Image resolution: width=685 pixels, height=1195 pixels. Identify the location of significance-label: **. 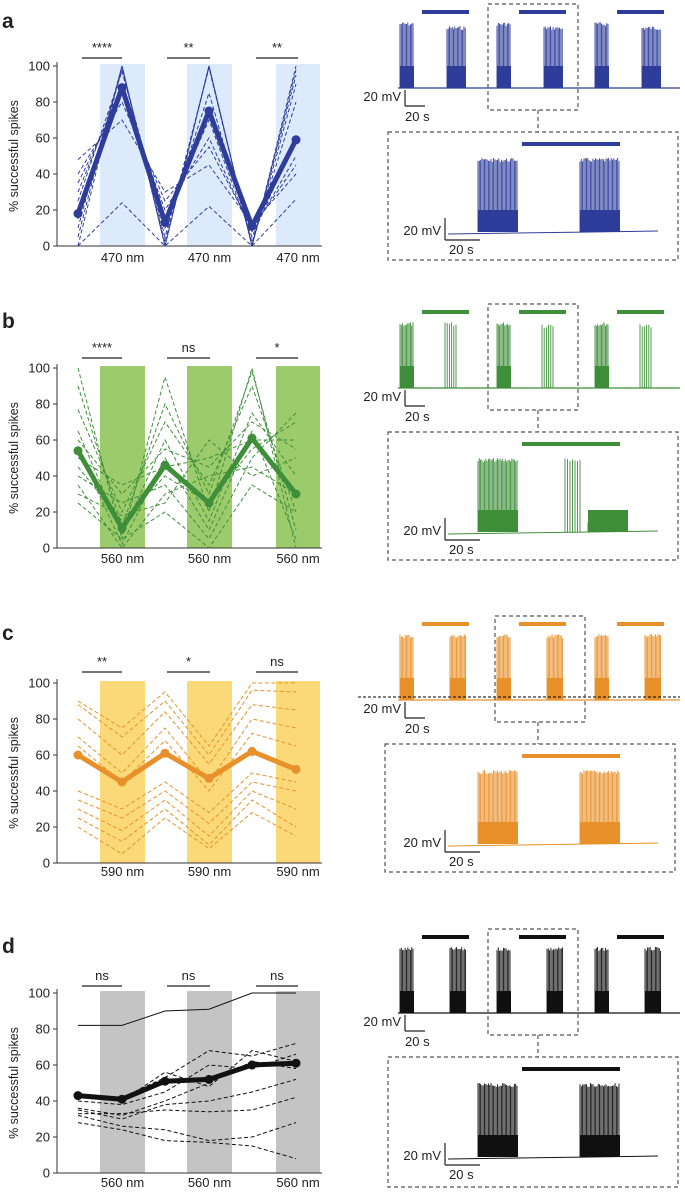
(277, 47).